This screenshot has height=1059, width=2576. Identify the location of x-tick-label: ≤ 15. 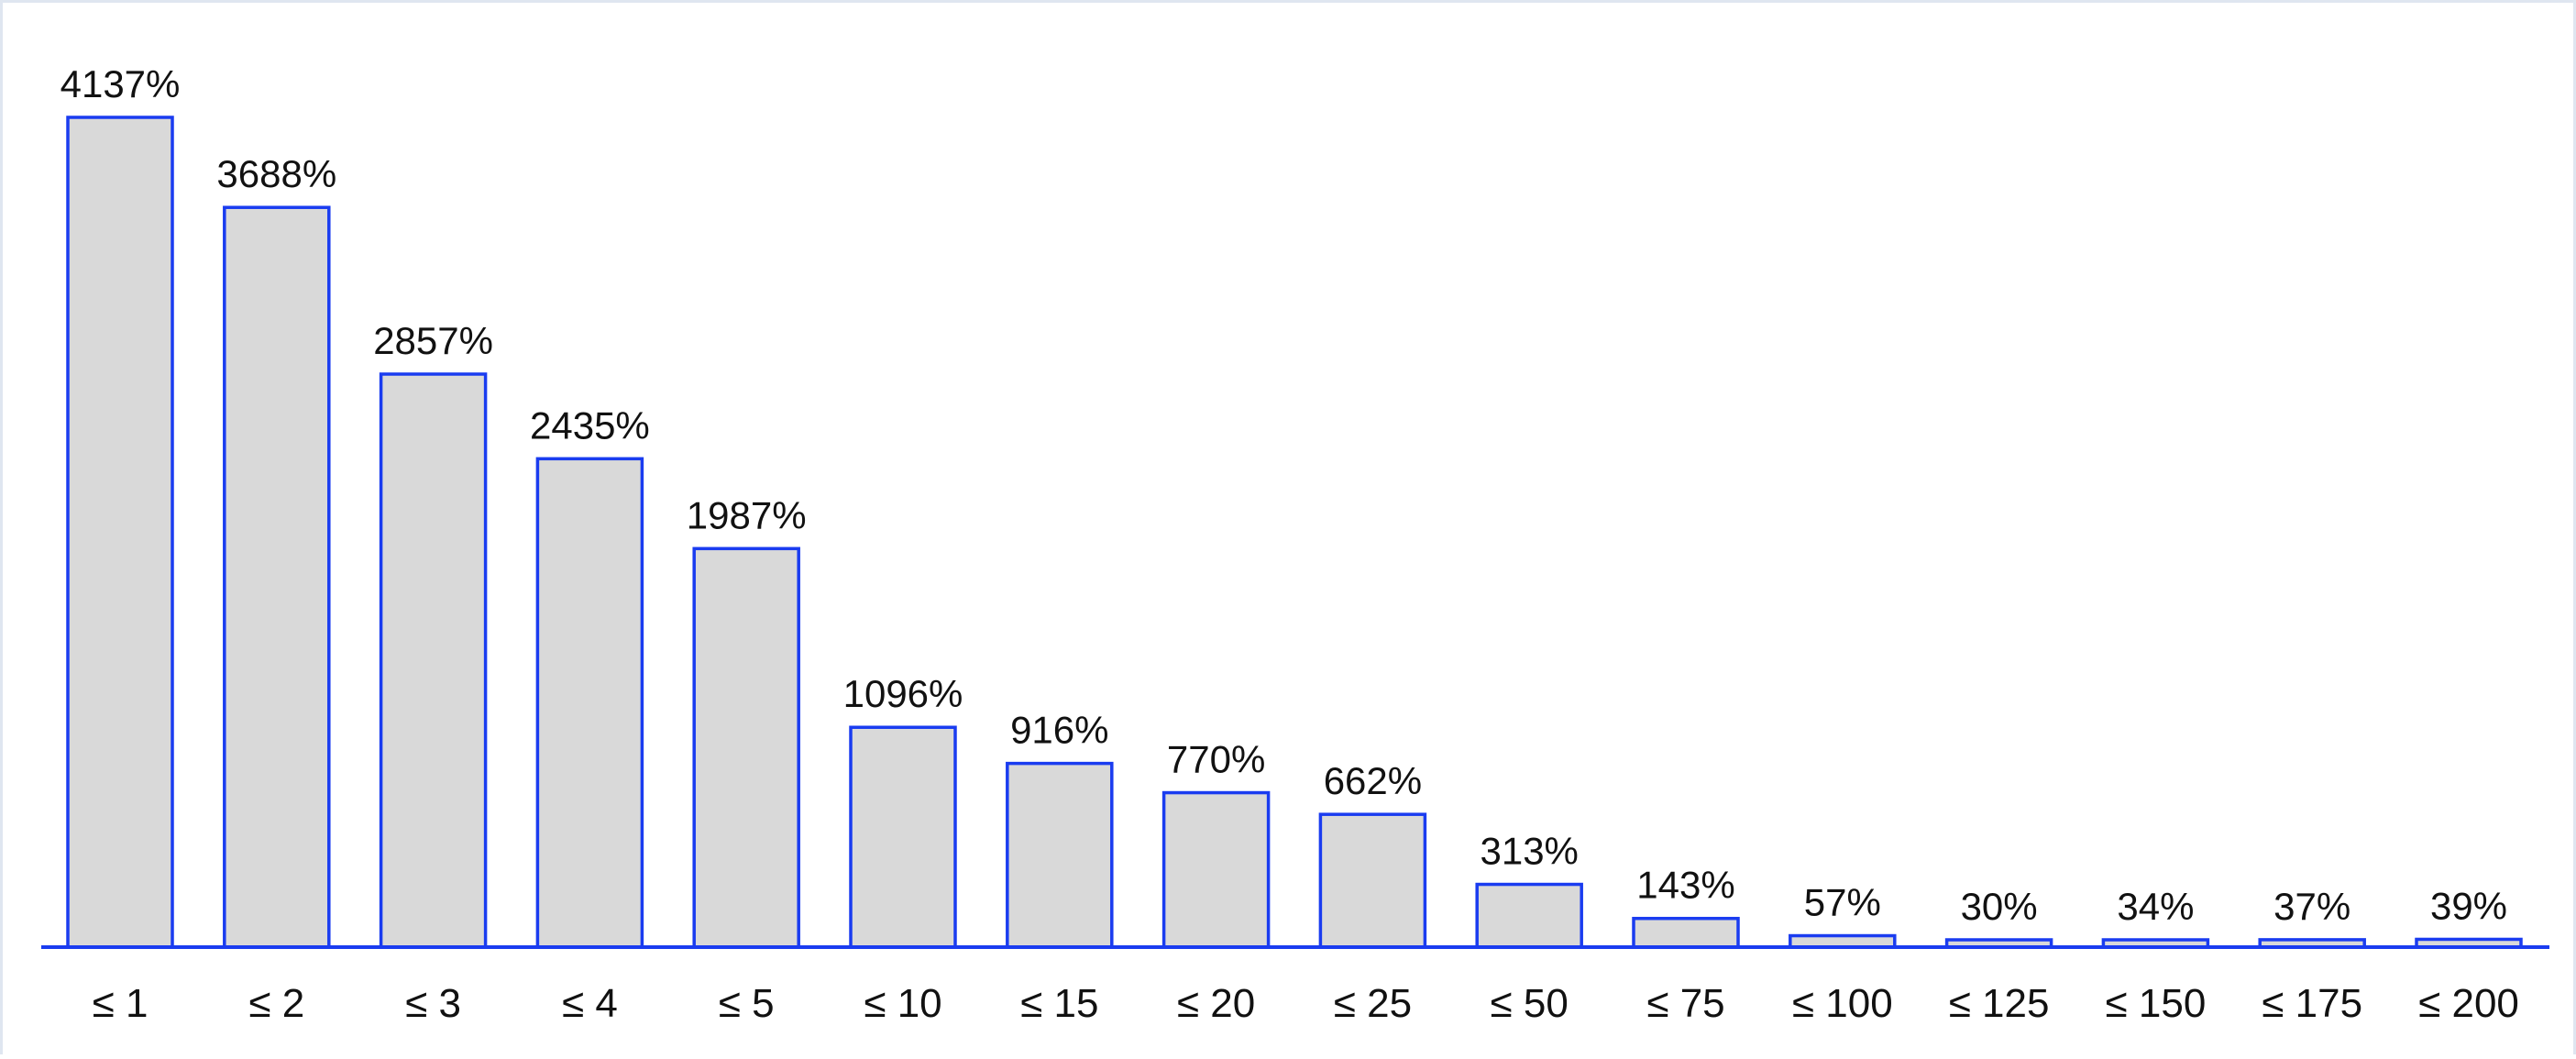
(1059, 1003).